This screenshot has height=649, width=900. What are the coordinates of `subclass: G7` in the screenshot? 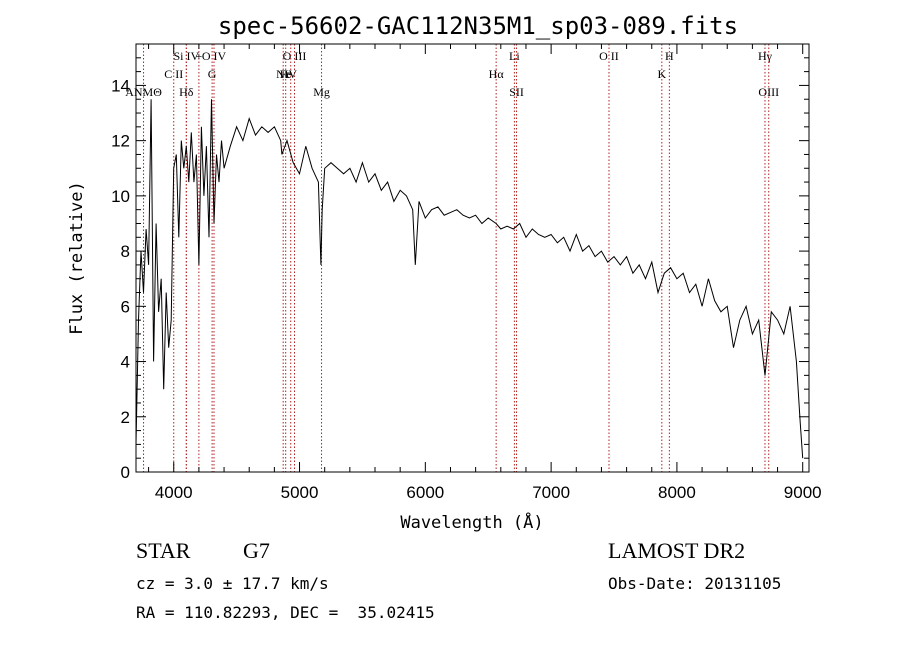 It's located at (256, 550).